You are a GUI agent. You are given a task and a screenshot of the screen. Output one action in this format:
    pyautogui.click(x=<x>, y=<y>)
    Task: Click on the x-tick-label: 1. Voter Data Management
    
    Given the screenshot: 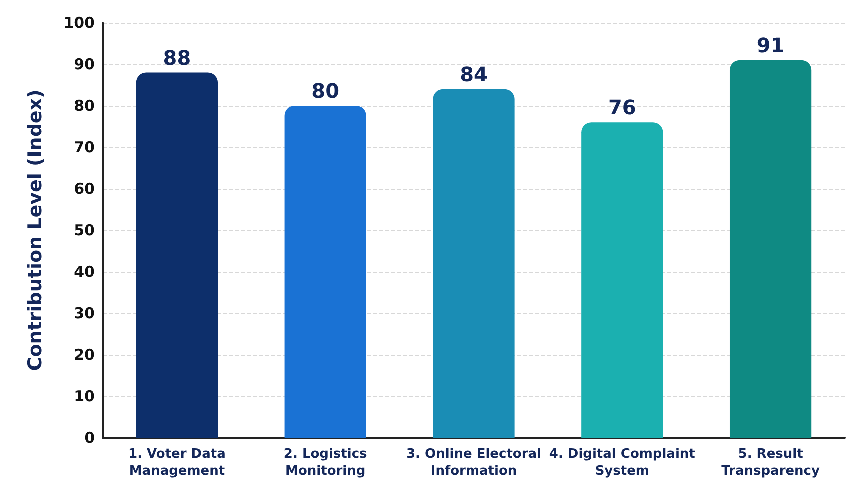 What is the action you would take?
    pyautogui.click(x=177, y=463)
    